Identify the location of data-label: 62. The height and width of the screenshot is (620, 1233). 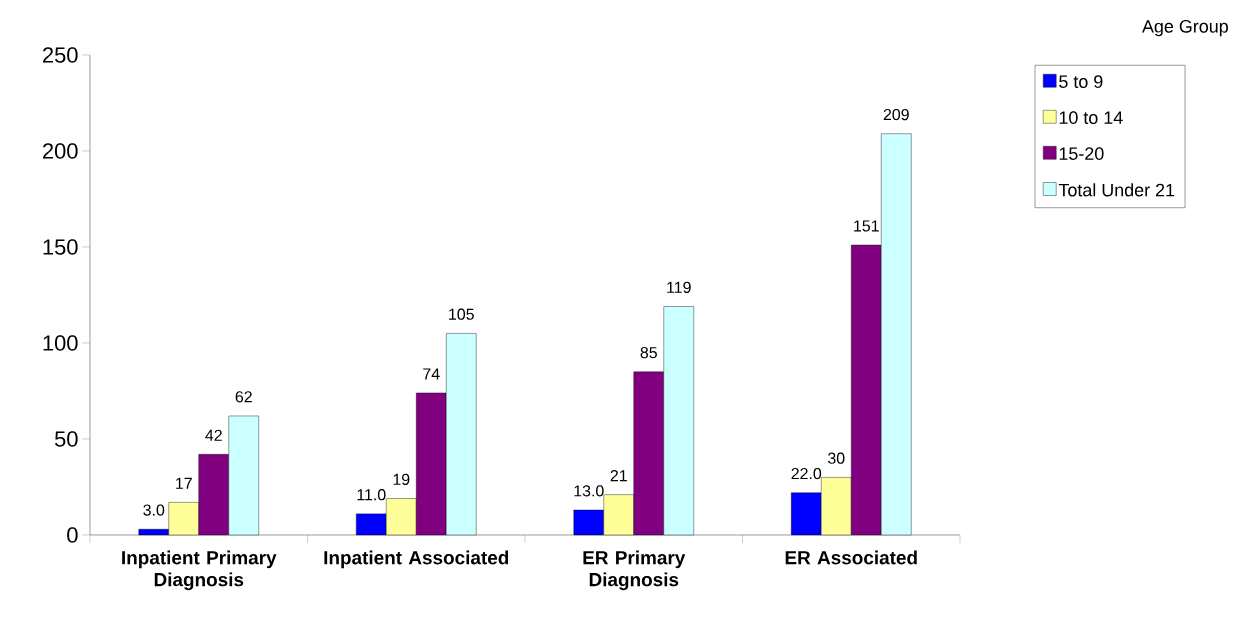
(243, 397).